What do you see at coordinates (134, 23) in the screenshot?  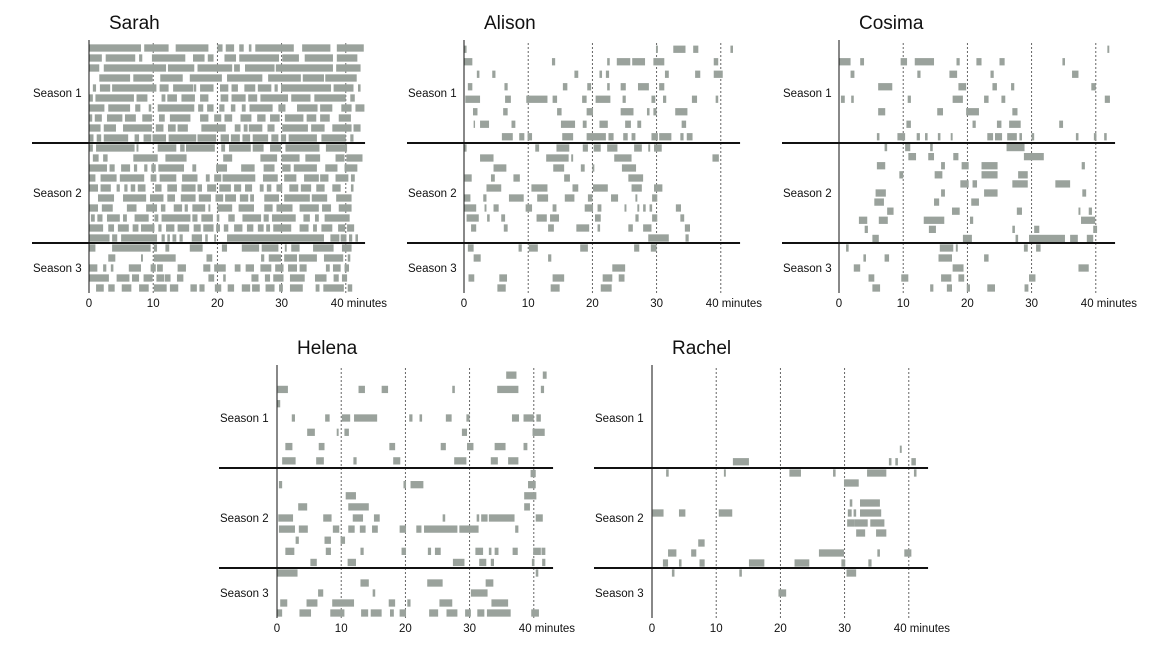 I see `panel-title: Sarah` at bounding box center [134, 23].